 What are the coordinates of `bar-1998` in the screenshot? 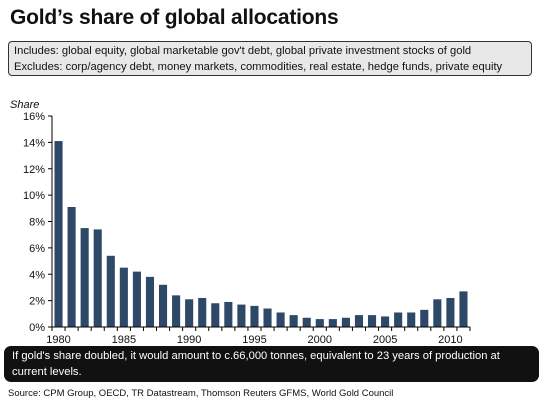 It's located at (293, 321).